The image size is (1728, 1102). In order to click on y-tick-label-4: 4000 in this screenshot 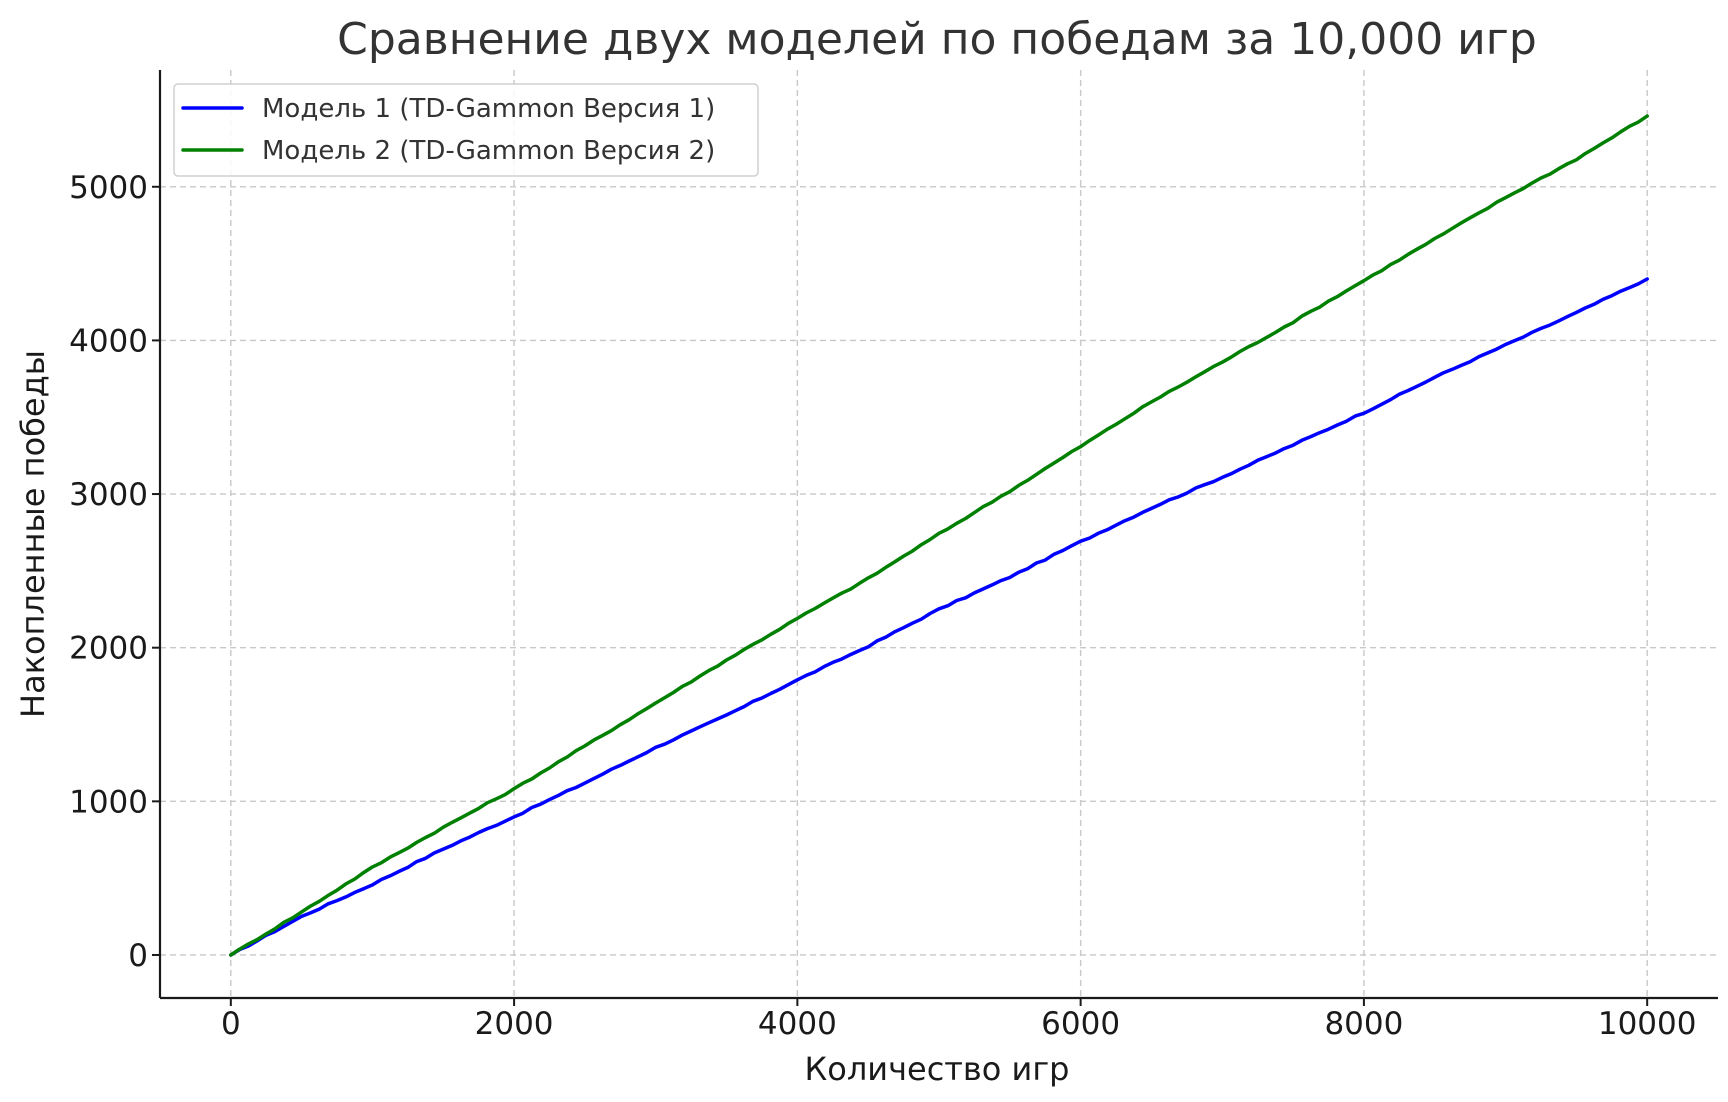, I will do `click(108, 341)`.